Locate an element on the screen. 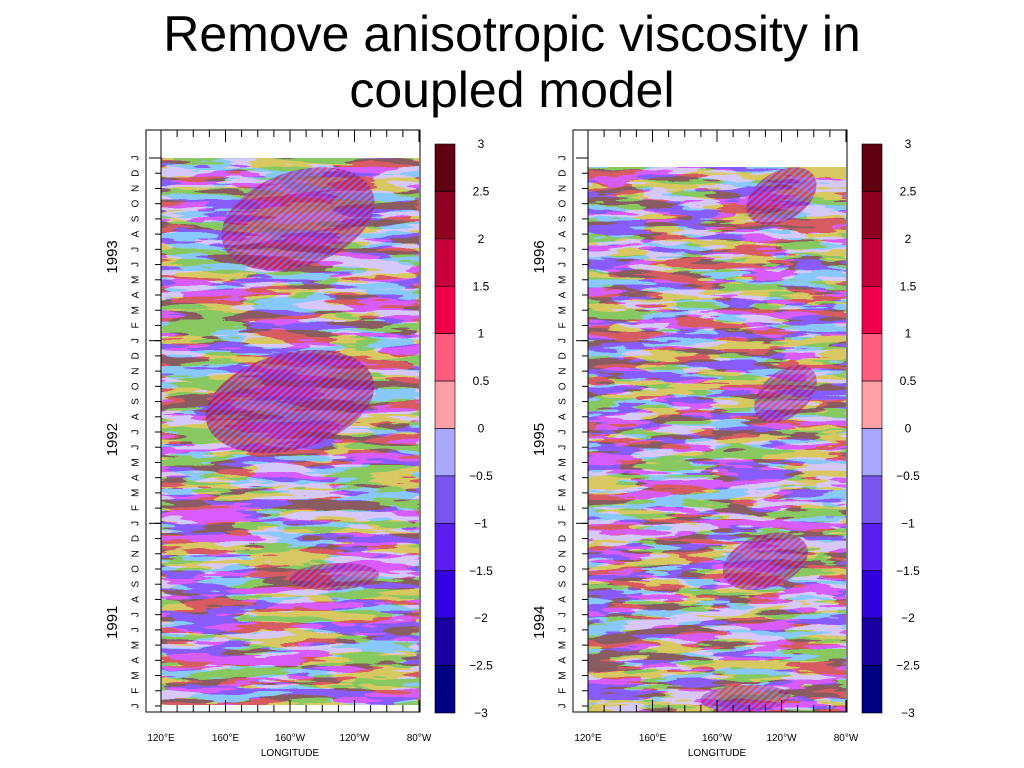  x-tick-label: 160°E is located at coordinates (653, 738).